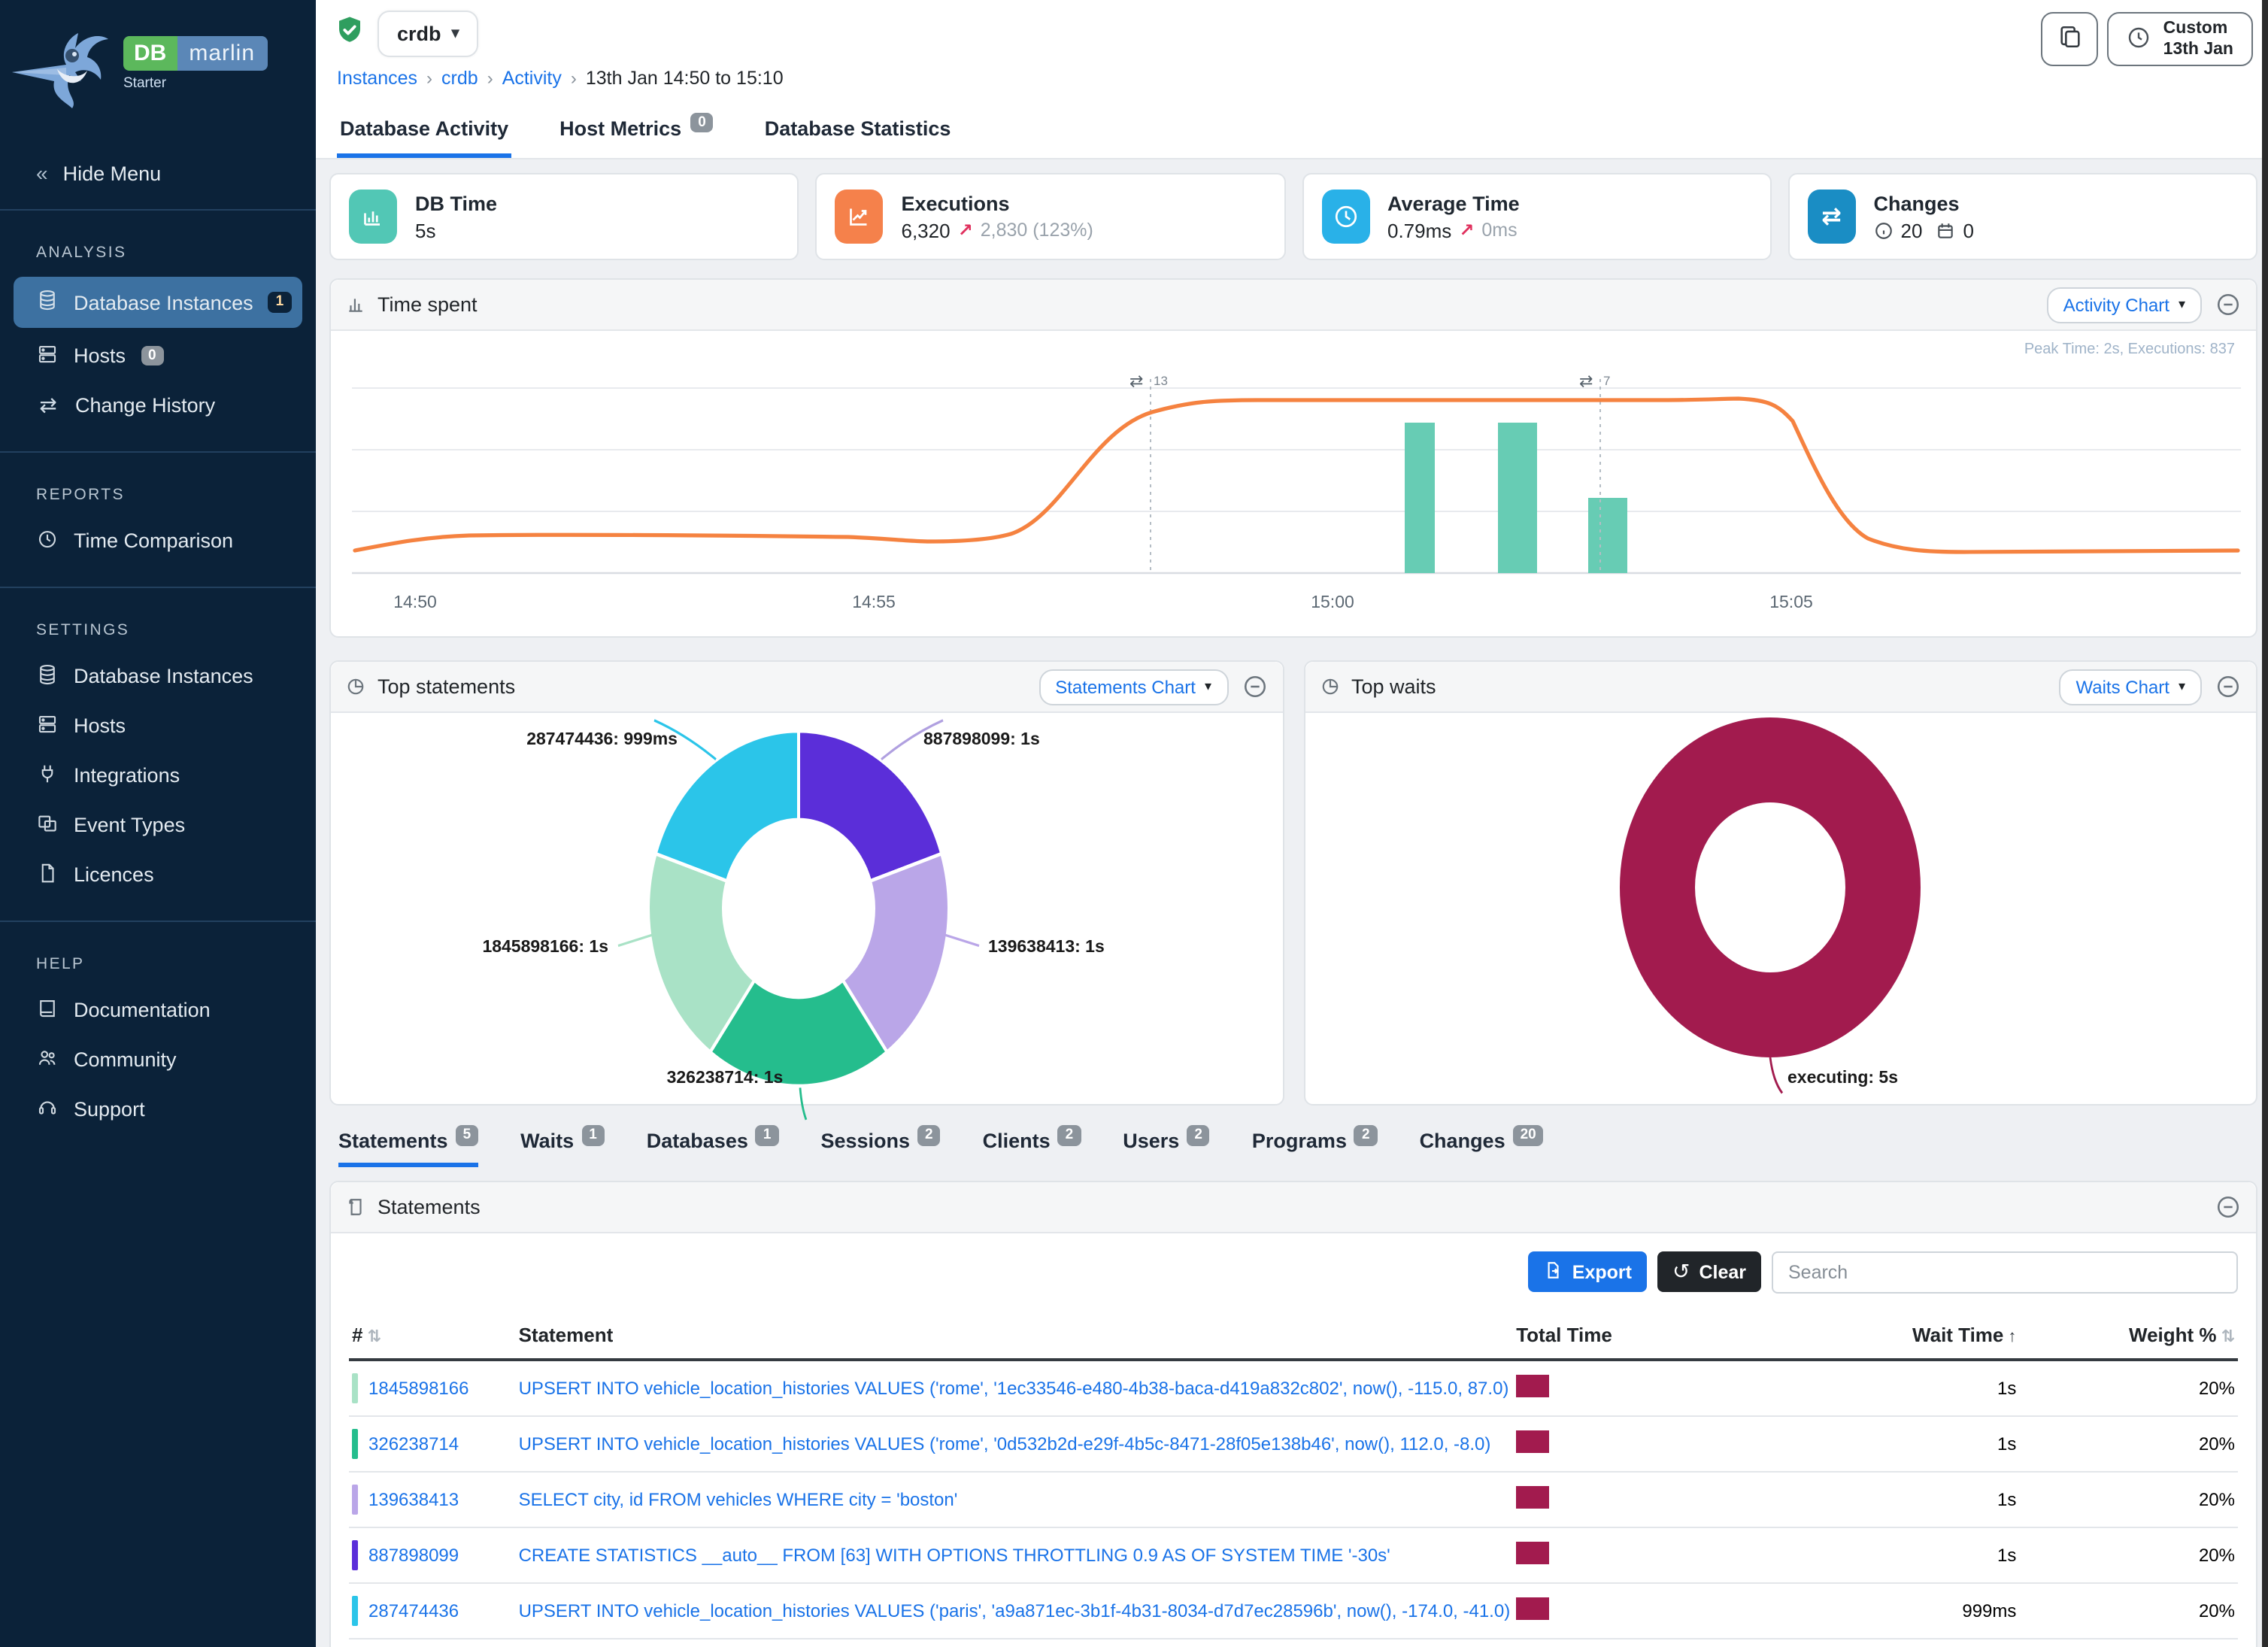 The image size is (2268, 1647). What do you see at coordinates (1332, 601) in the screenshot?
I see `x-tick: 15:00` at bounding box center [1332, 601].